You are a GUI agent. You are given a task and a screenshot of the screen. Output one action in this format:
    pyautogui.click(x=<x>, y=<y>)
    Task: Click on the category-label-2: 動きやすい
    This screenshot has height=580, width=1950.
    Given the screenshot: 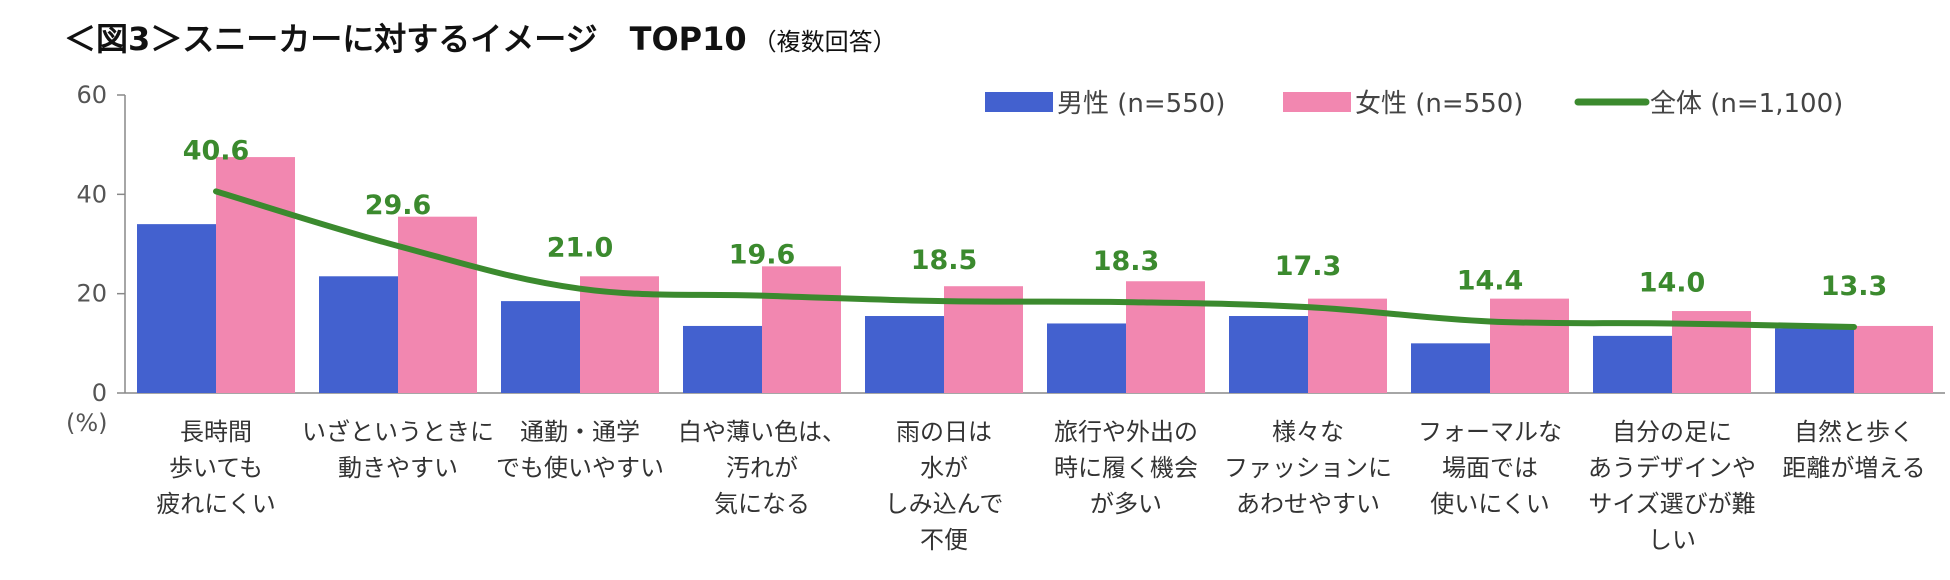 What is the action you would take?
    pyautogui.click(x=398, y=468)
    